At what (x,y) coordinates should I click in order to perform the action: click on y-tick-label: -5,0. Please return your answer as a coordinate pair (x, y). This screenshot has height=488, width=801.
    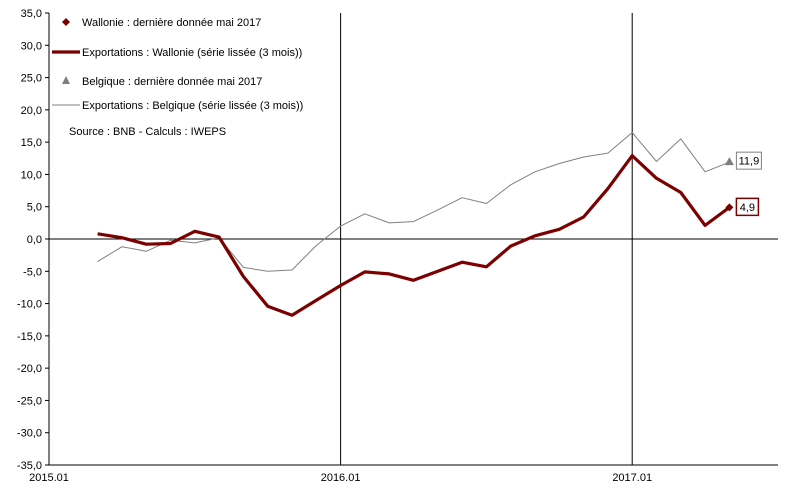
    Looking at the image, I should click on (32, 272).